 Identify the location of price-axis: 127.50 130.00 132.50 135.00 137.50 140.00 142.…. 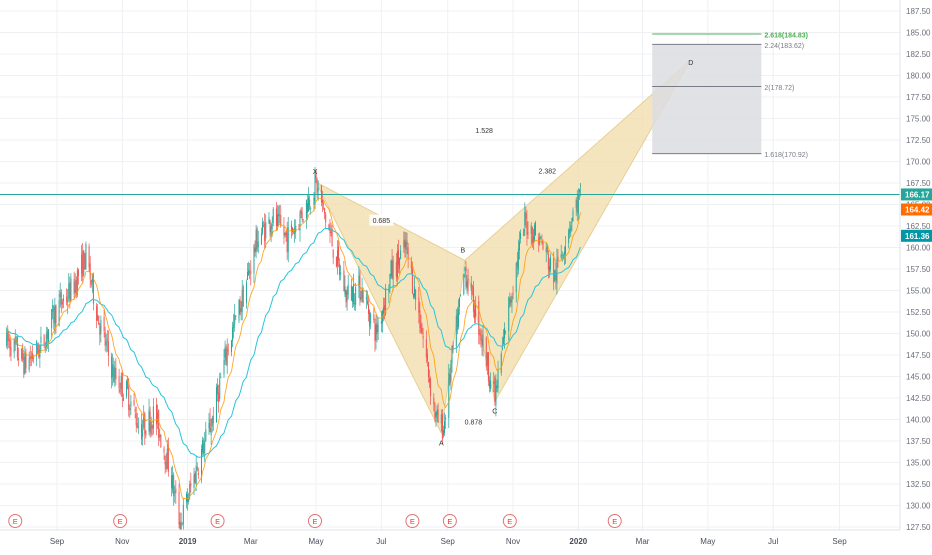
(915, 275).